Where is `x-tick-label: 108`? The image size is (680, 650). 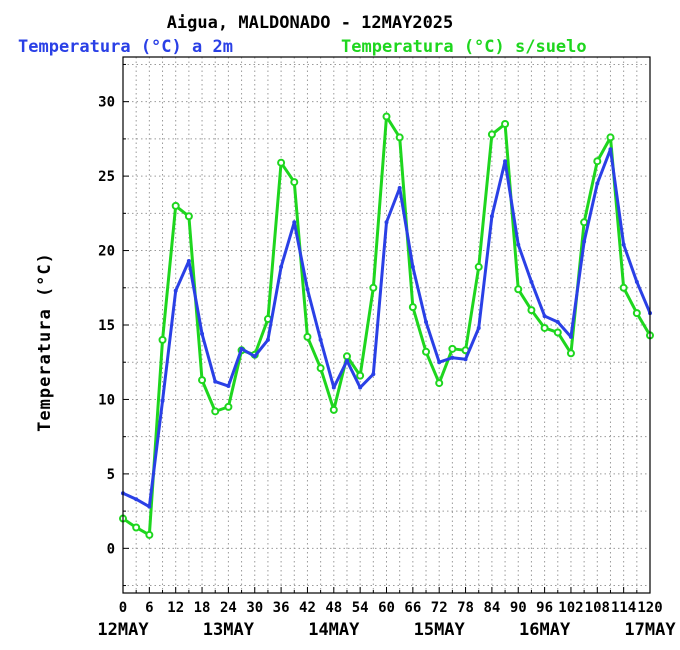 x-tick-label: 108 is located at coordinates (597, 608).